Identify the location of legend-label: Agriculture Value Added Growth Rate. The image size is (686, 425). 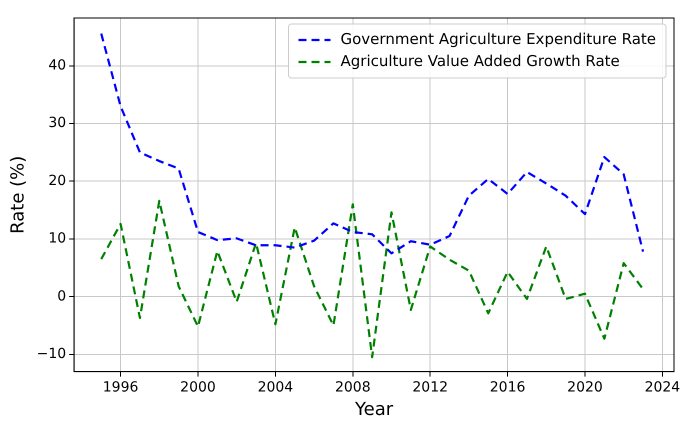
(480, 61).